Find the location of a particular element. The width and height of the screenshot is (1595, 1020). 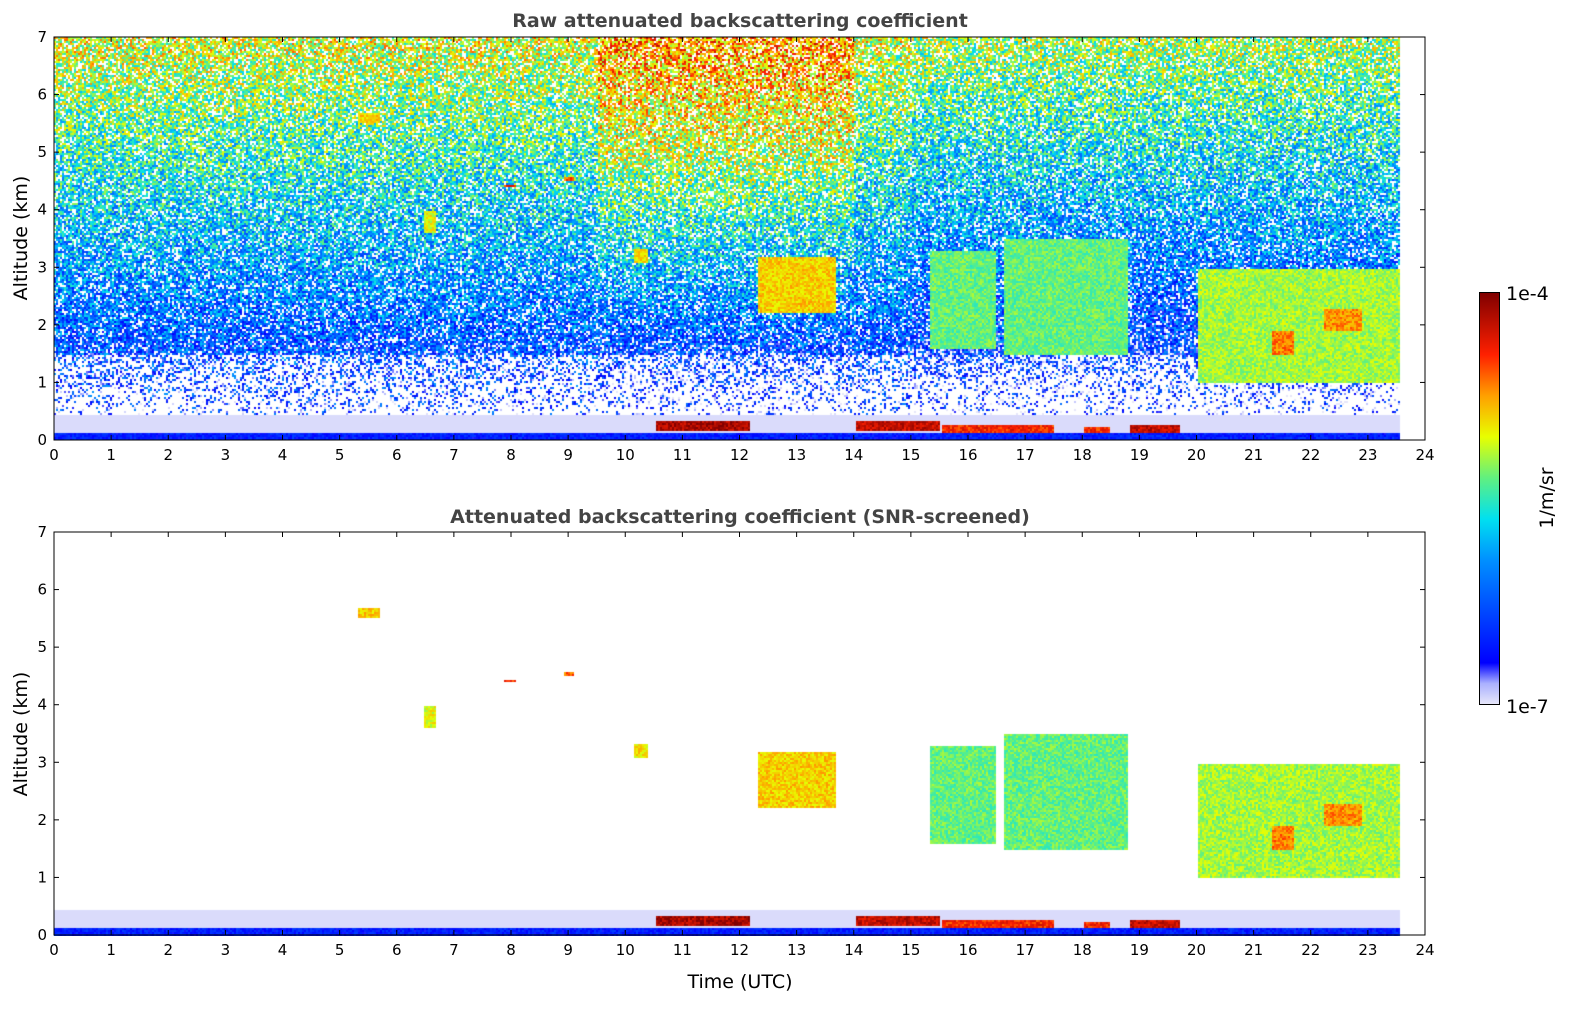

x-axis-label: Time (UTC) is located at coordinates (739, 982).